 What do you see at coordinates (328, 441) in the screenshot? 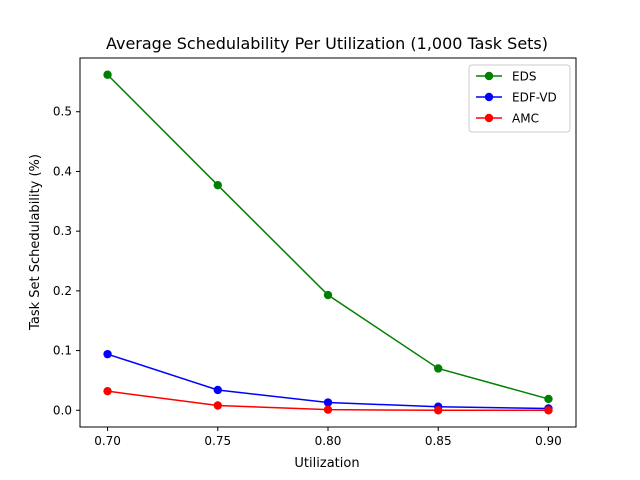
I see `x-tick-label: 0.80` at bounding box center [328, 441].